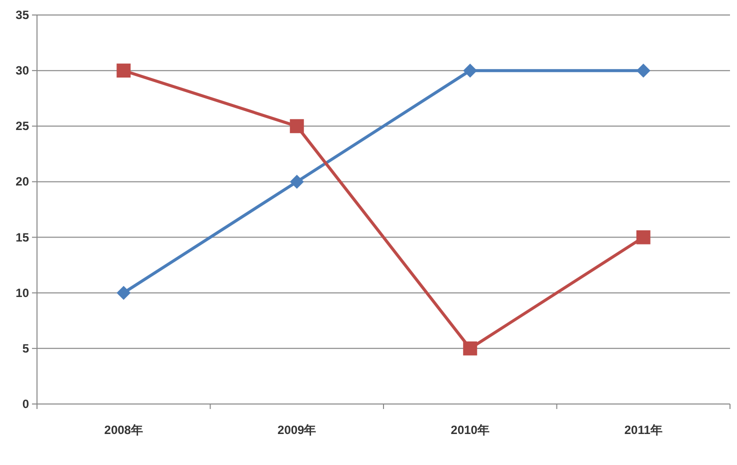 The image size is (737, 465). I want to click on y-tick-label: 0, so click(26, 404).